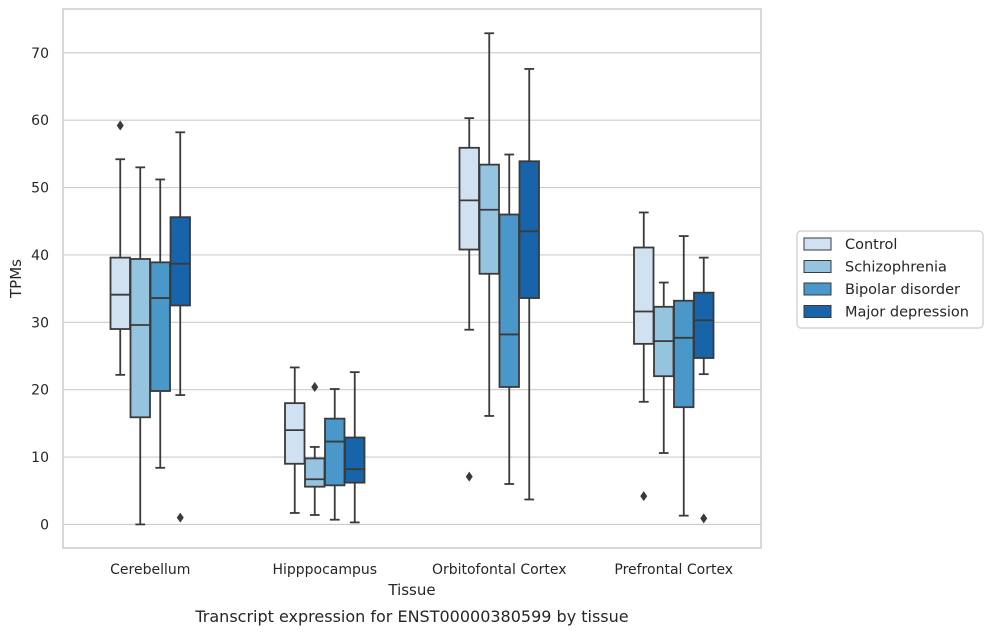 Image resolution: width=993 pixels, height=638 pixels. I want to click on y-tick-label: 30, so click(40, 323).